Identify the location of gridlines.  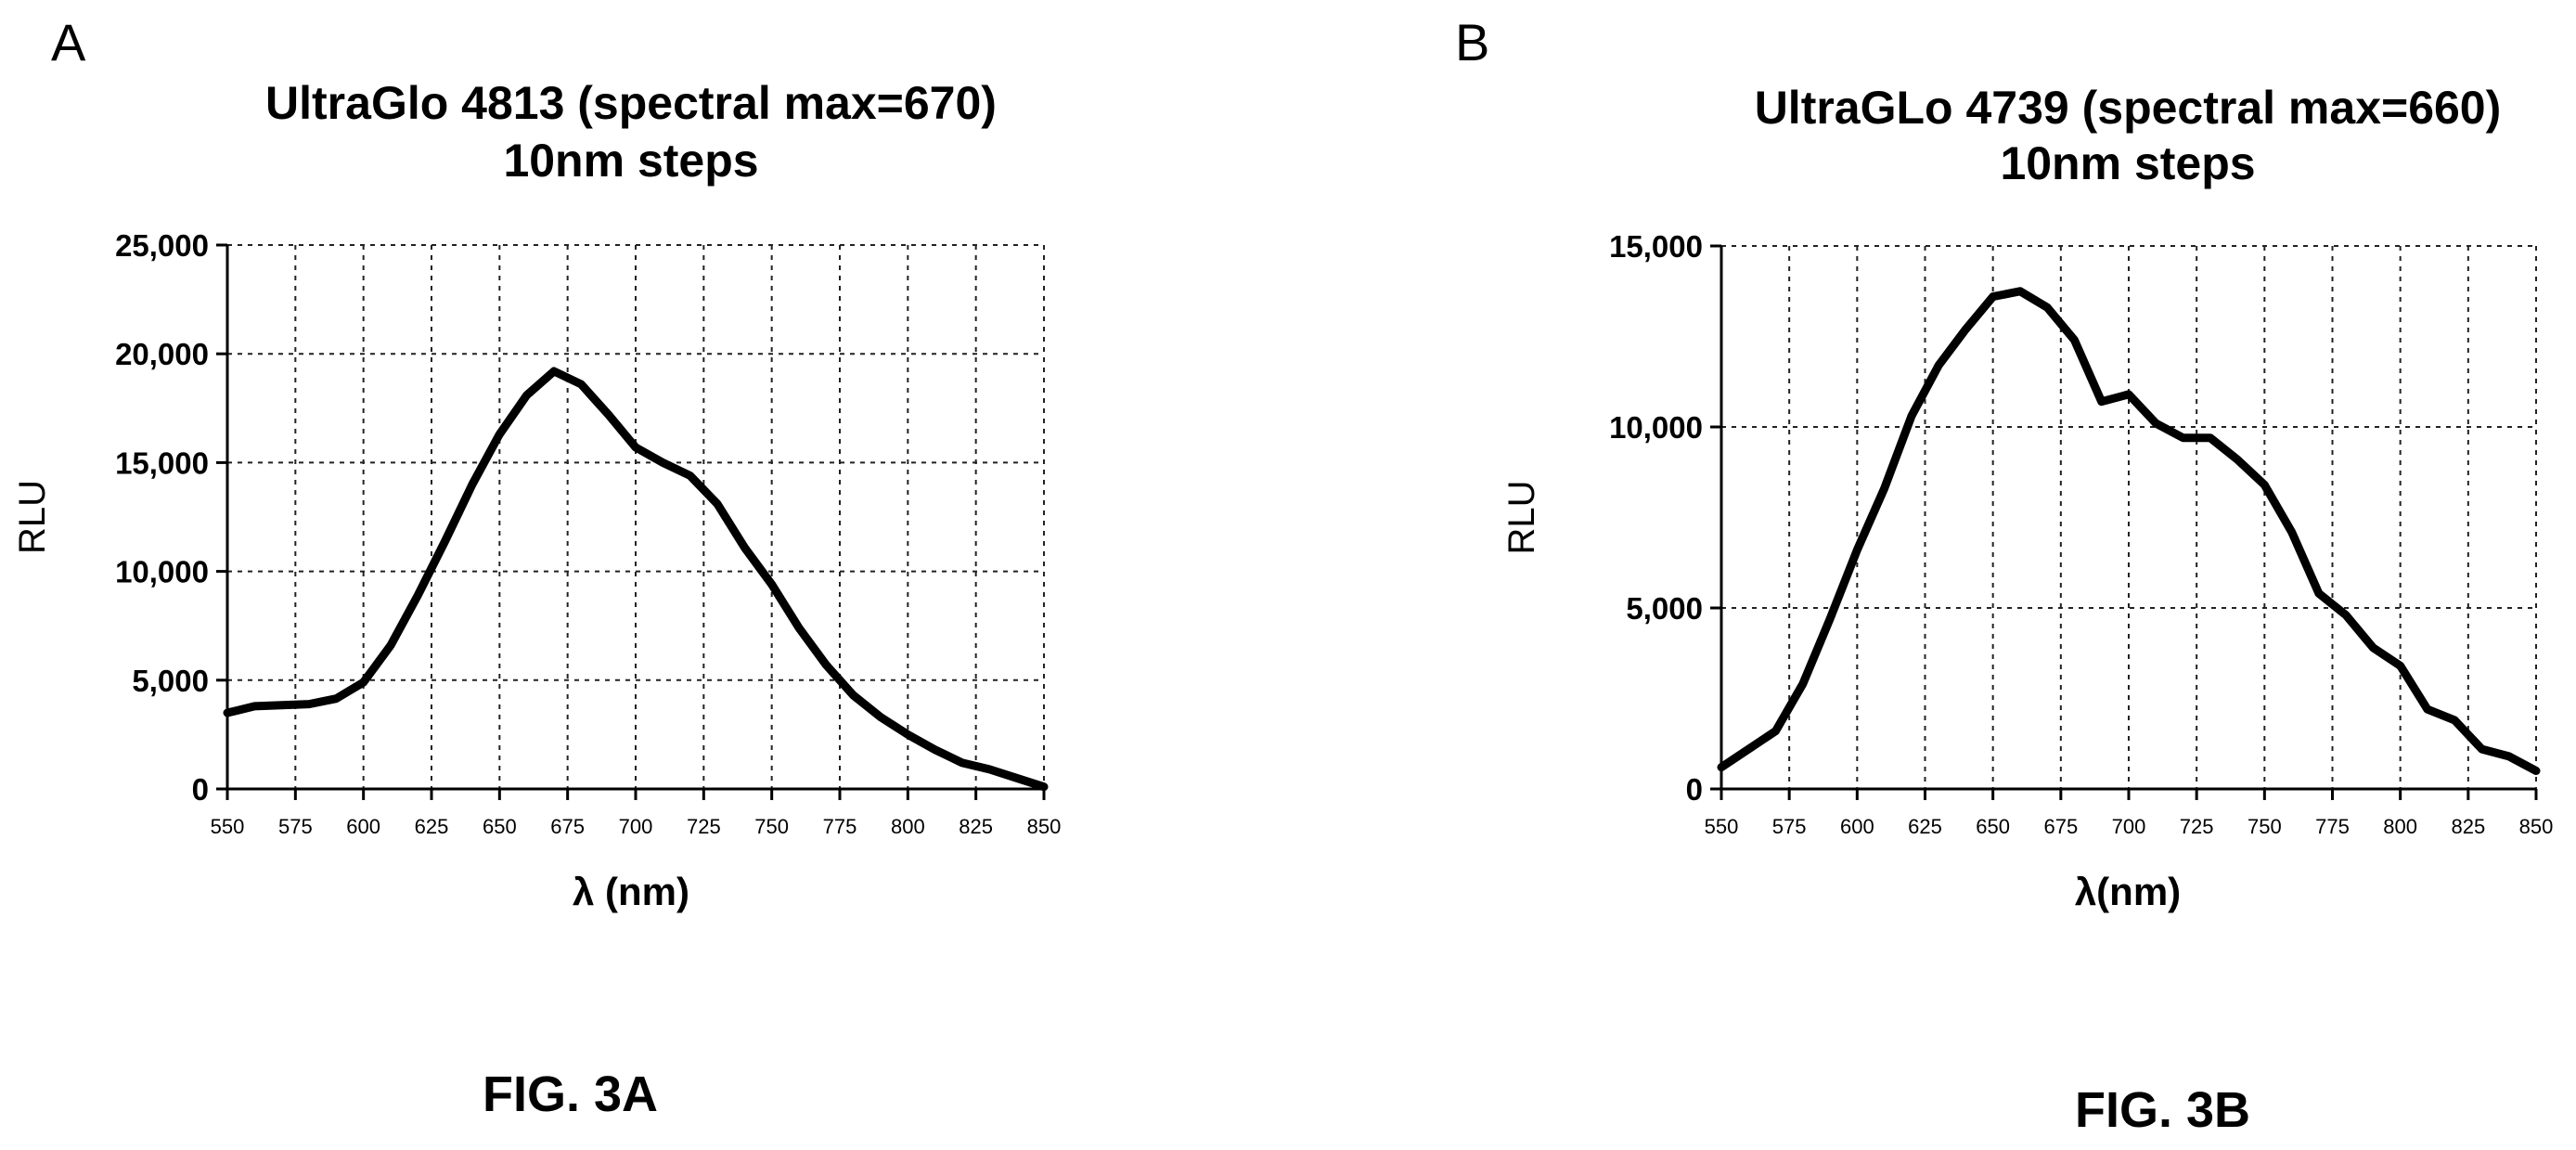
(2129, 517).